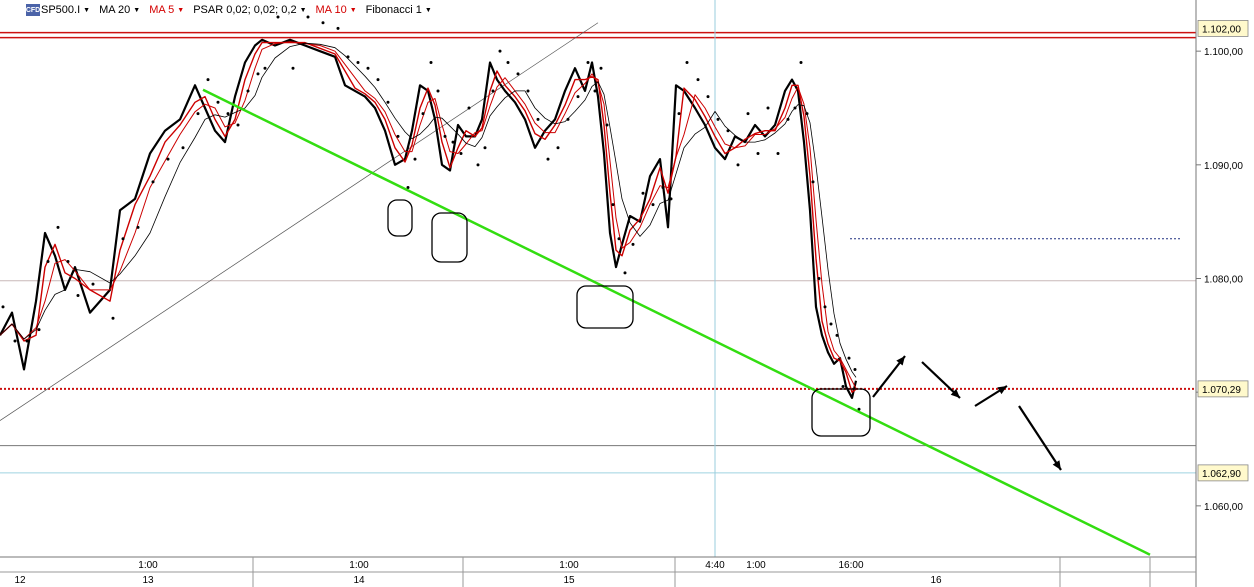 The width and height of the screenshot is (1254, 587). I want to click on symbol-label: SP500.I, so click(61, 10).